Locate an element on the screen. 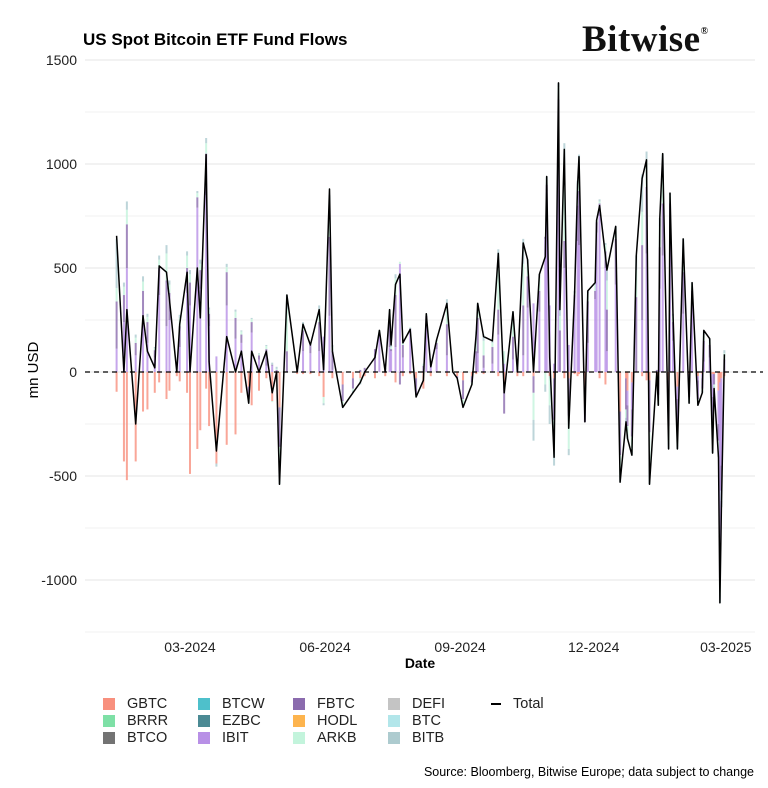  legend-label: HODL is located at coordinates (337, 720).